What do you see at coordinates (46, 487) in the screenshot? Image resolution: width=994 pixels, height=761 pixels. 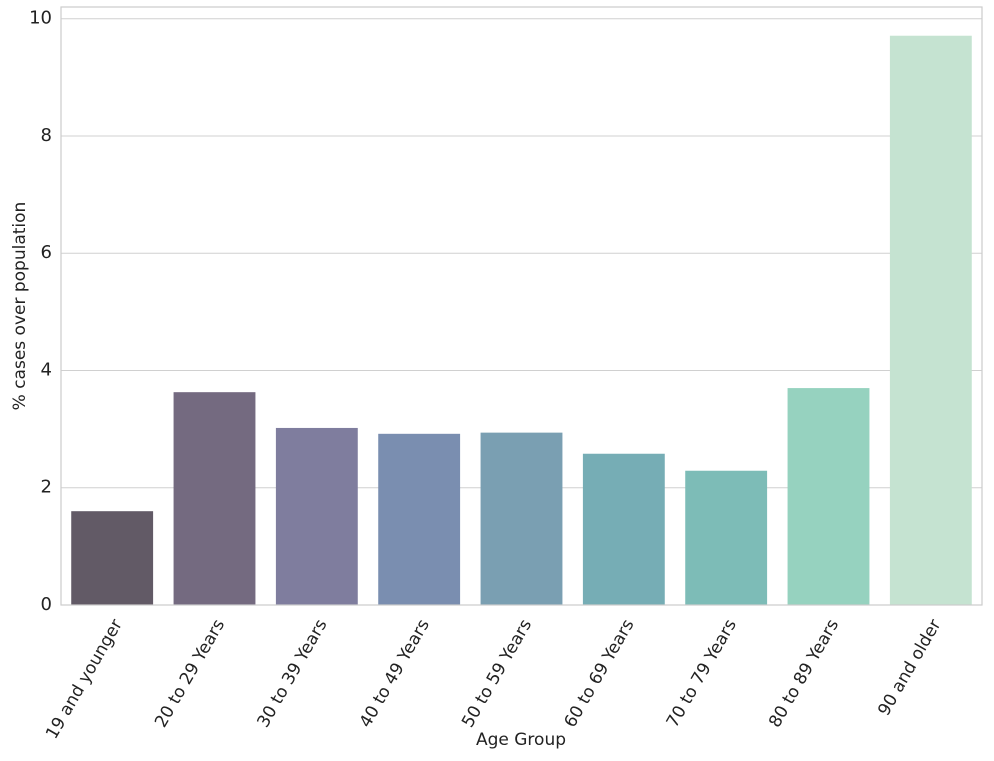 I see `y-tick-label: 2` at bounding box center [46, 487].